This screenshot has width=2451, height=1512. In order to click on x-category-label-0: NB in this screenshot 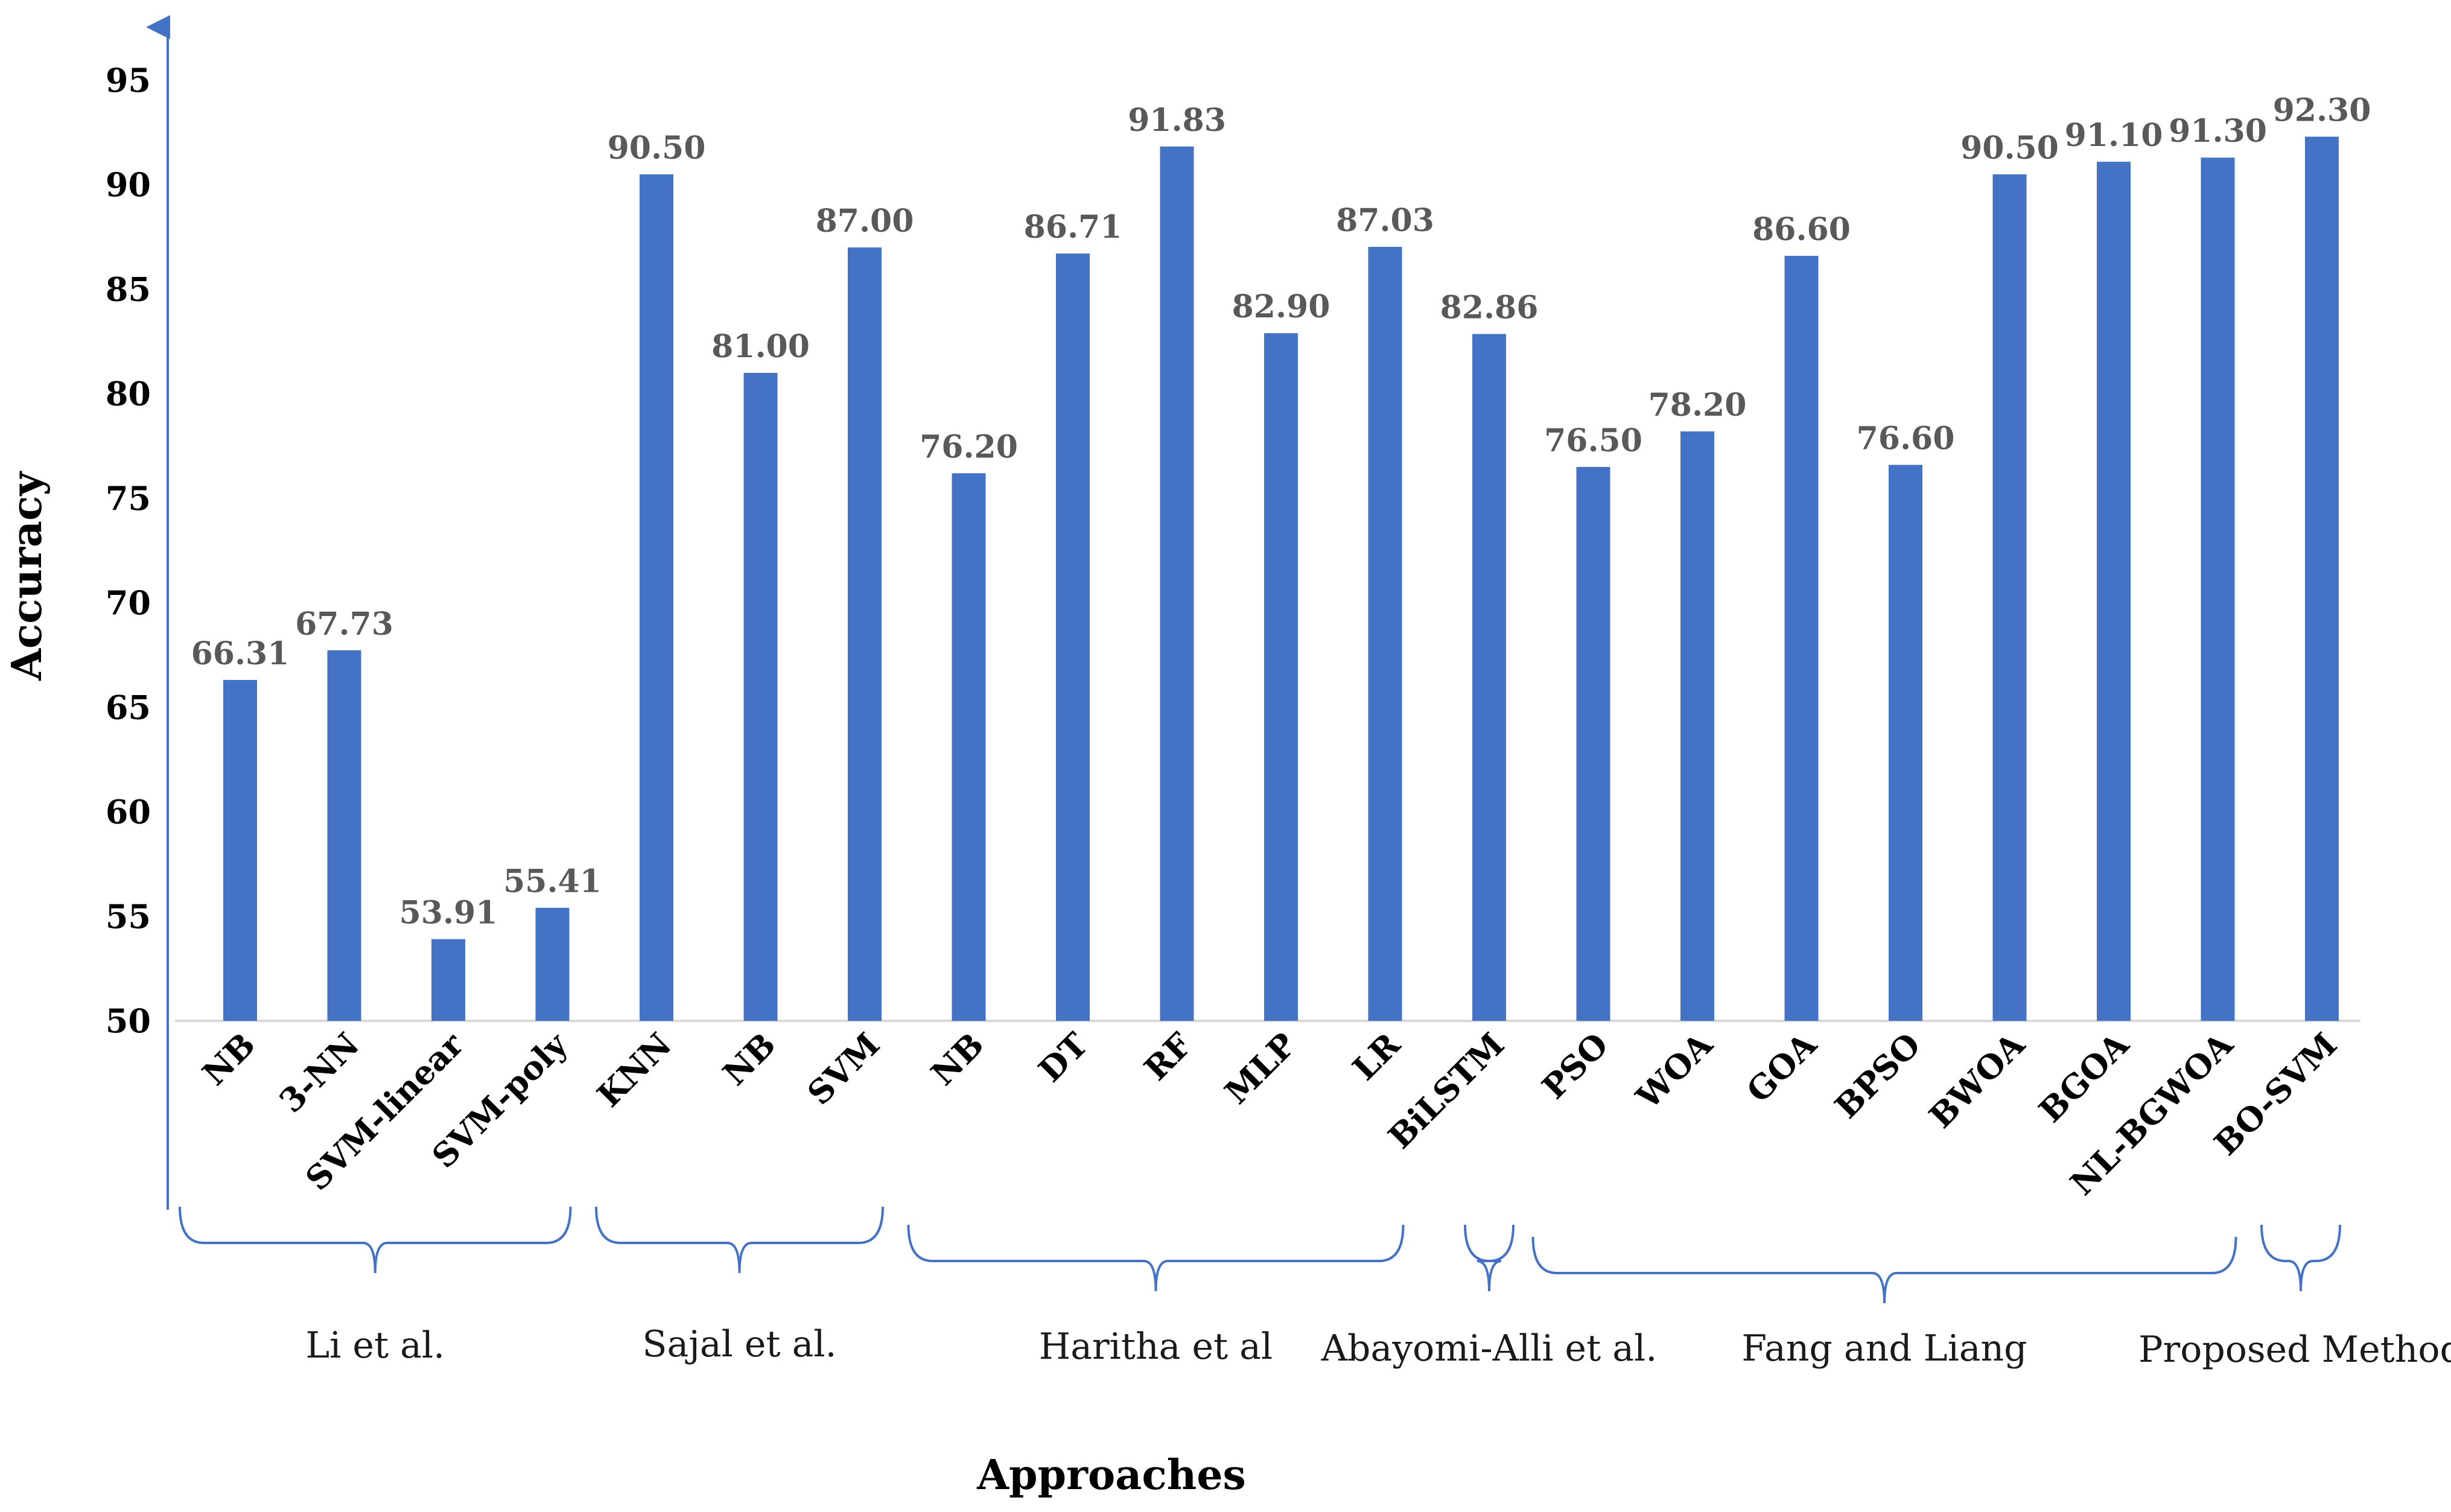, I will do `click(228, 1059)`.